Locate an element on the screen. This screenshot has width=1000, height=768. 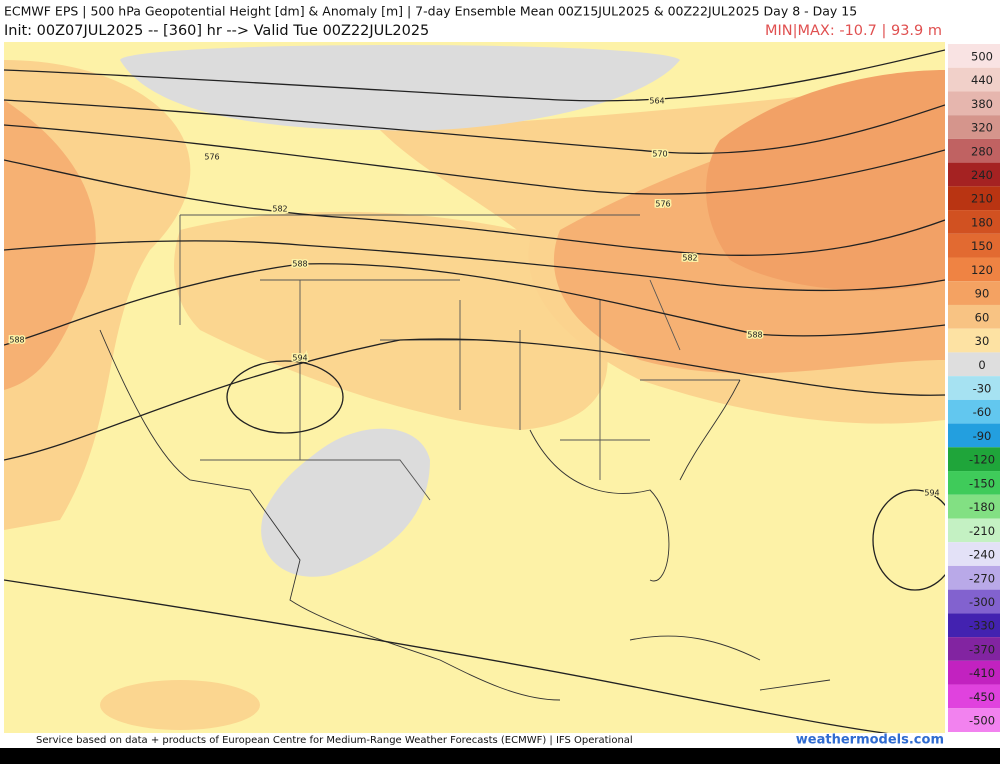
colorbar-label: 150 is located at coordinates (982, 246).